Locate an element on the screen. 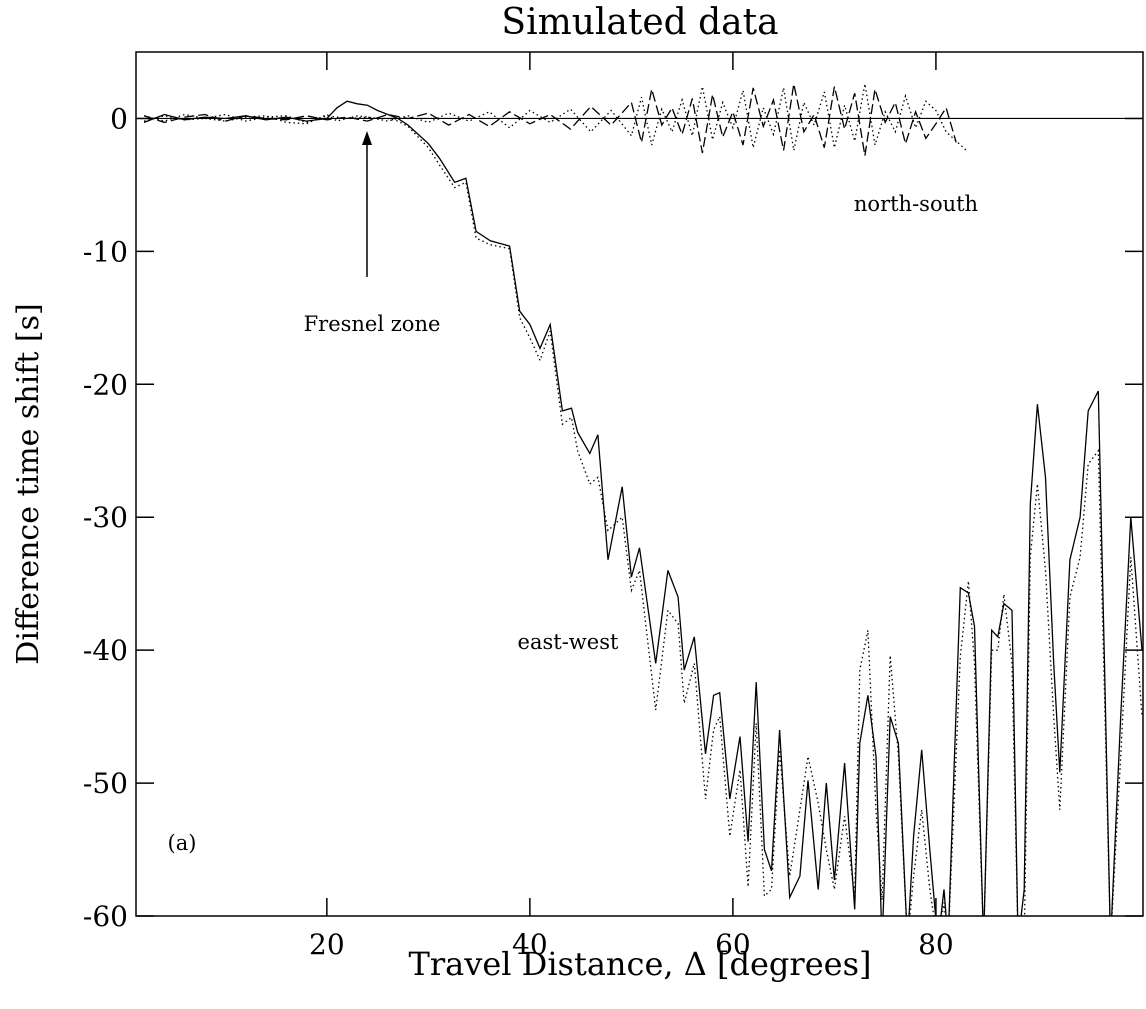  y-tick-label: -20 is located at coordinates (105, 384).